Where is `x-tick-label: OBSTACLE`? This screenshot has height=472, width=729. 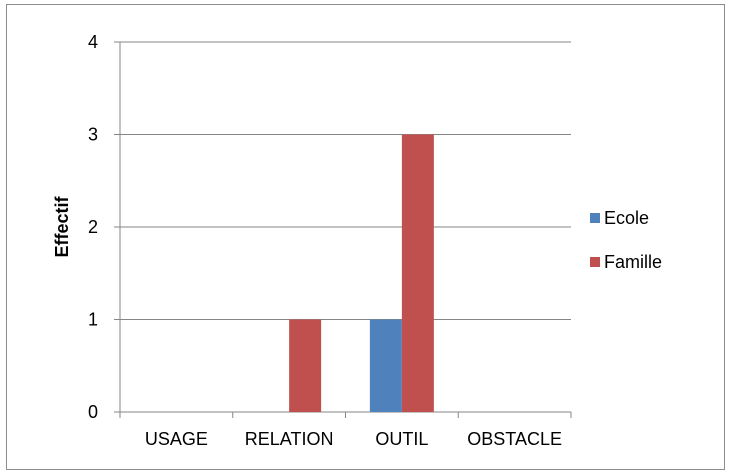
x-tick-label: OBSTACLE is located at coordinates (514, 439).